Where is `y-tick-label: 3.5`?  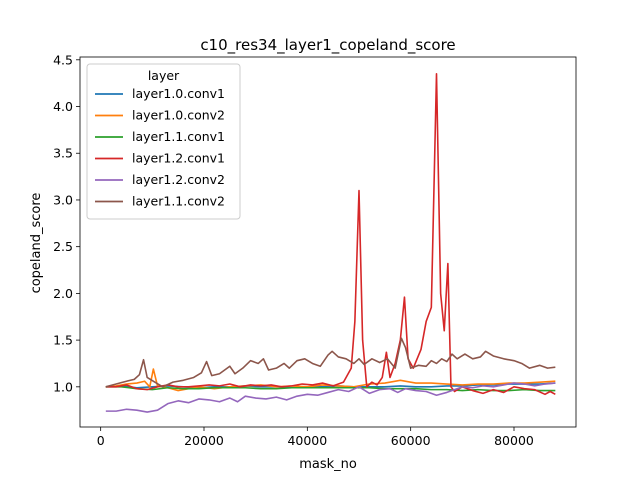
y-tick-label: 3.5 is located at coordinates (63, 153).